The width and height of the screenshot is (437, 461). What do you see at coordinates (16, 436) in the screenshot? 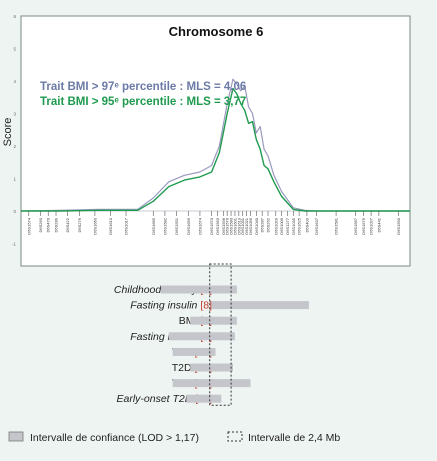
I see `legend-ci-swatch` at bounding box center [16, 436].